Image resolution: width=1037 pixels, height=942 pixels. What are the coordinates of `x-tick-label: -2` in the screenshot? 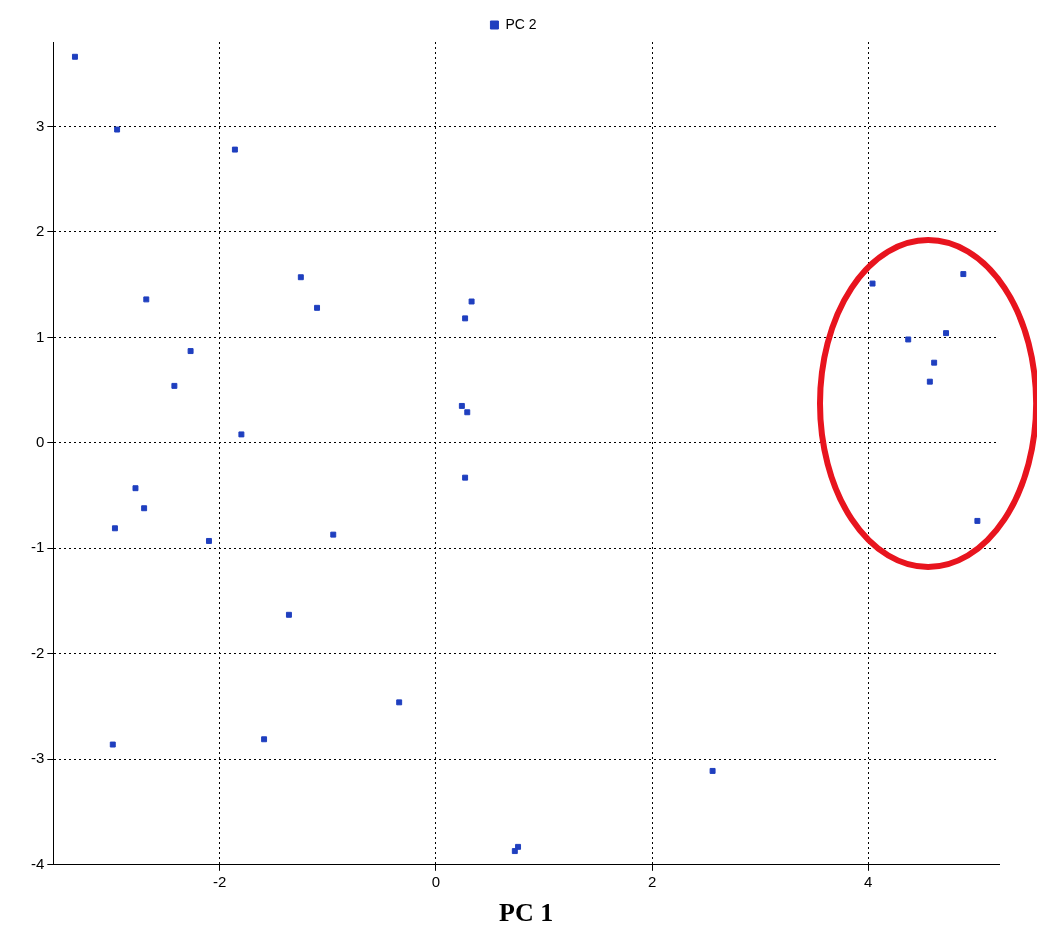 It's located at (220, 881).